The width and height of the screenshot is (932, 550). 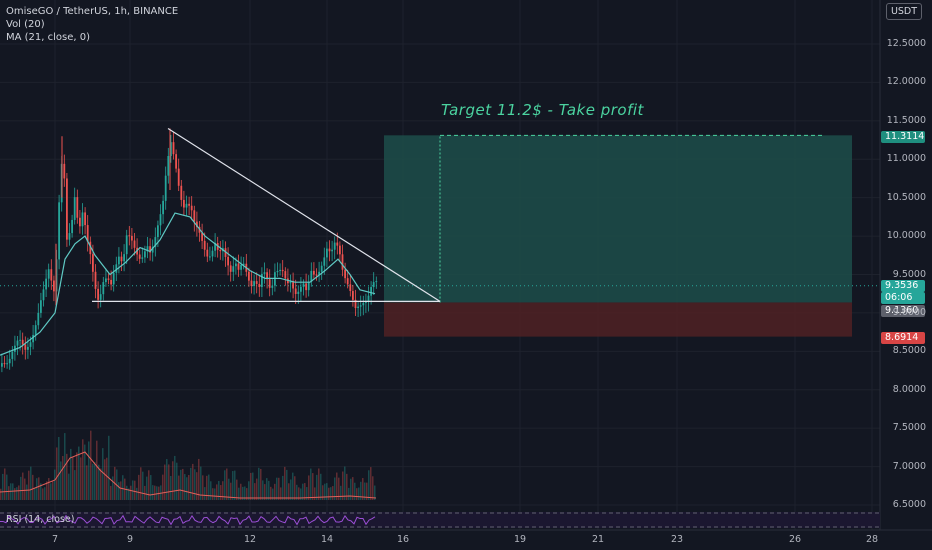 What do you see at coordinates (40, 519) in the screenshot?
I see `rsi-indicator-label: RSI (14, close)` at bounding box center [40, 519].